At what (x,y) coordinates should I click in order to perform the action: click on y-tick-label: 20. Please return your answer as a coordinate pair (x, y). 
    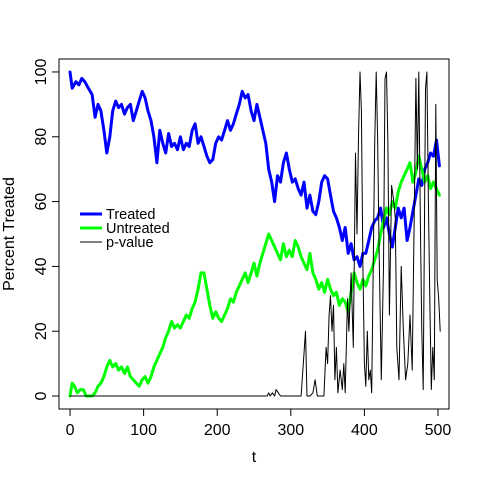
    Looking at the image, I should click on (41, 331).